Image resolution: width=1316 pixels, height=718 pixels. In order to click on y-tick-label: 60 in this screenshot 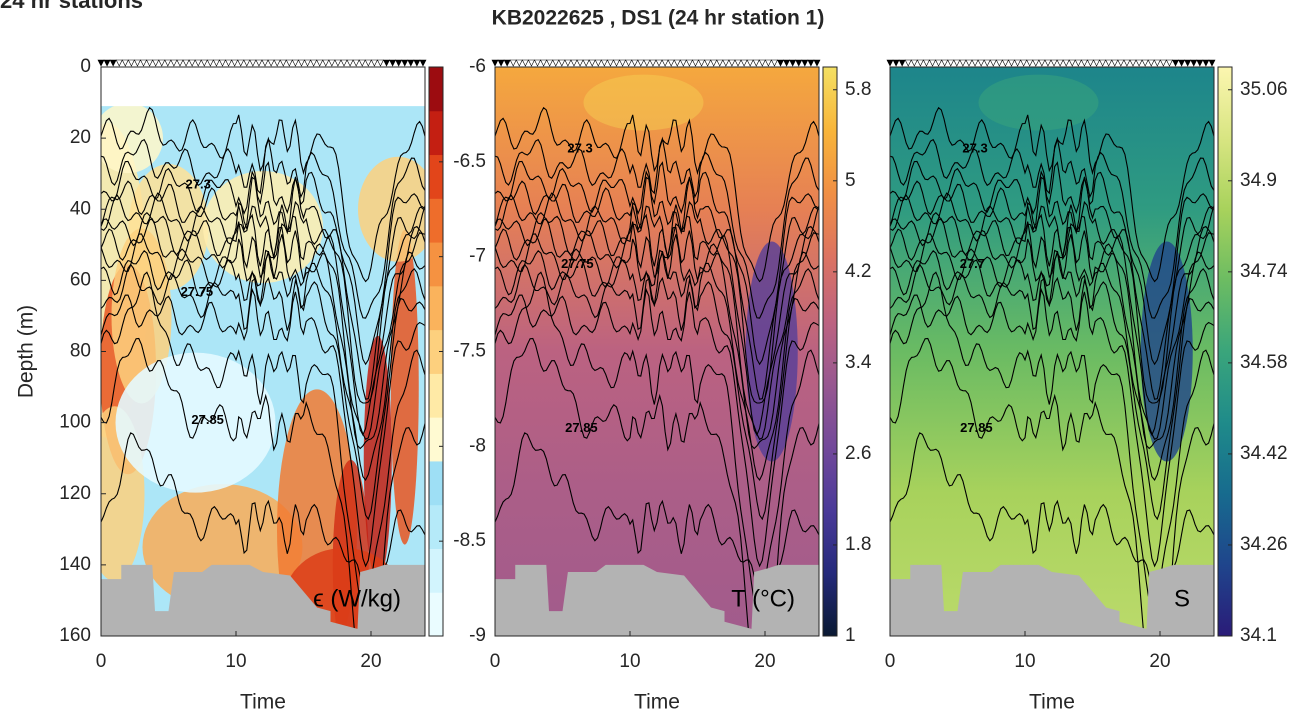, I will do `click(80, 279)`.